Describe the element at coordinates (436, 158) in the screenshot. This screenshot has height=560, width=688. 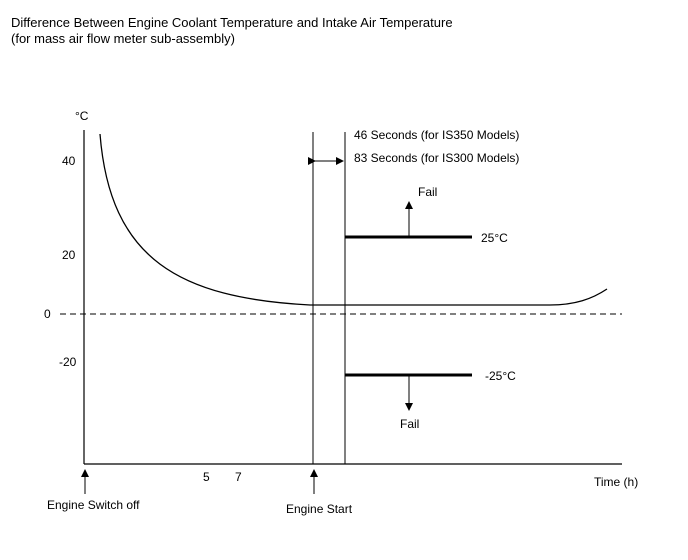
I see `window-label-is300: 83 Seconds (for IS300 Models)` at that location.